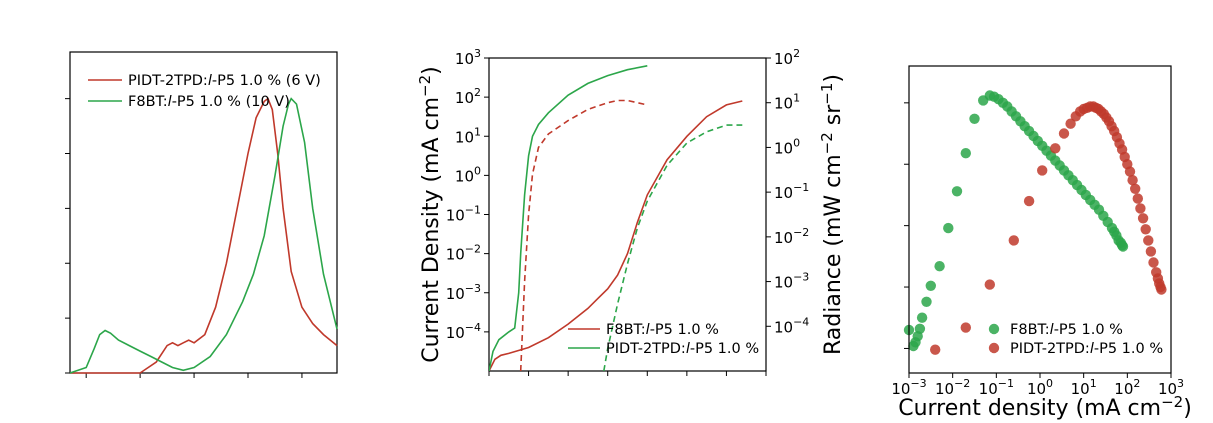 The image size is (1213, 423). Describe the element at coordinates (1187, 408) in the screenshot. I see `text-span: )` at that location.